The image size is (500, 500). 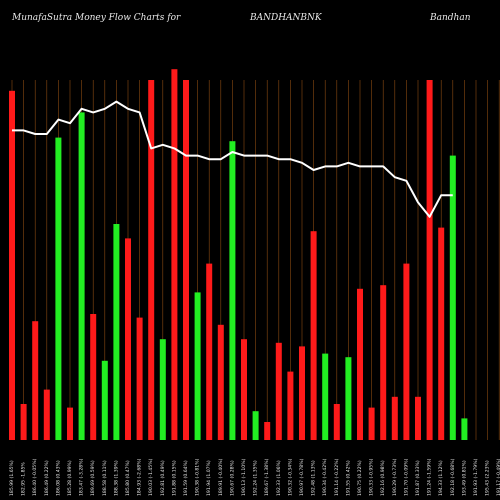 What do you see at coordinates (450, 18) in the screenshot?
I see `chart-title-right: Bandhan` at bounding box center [450, 18].